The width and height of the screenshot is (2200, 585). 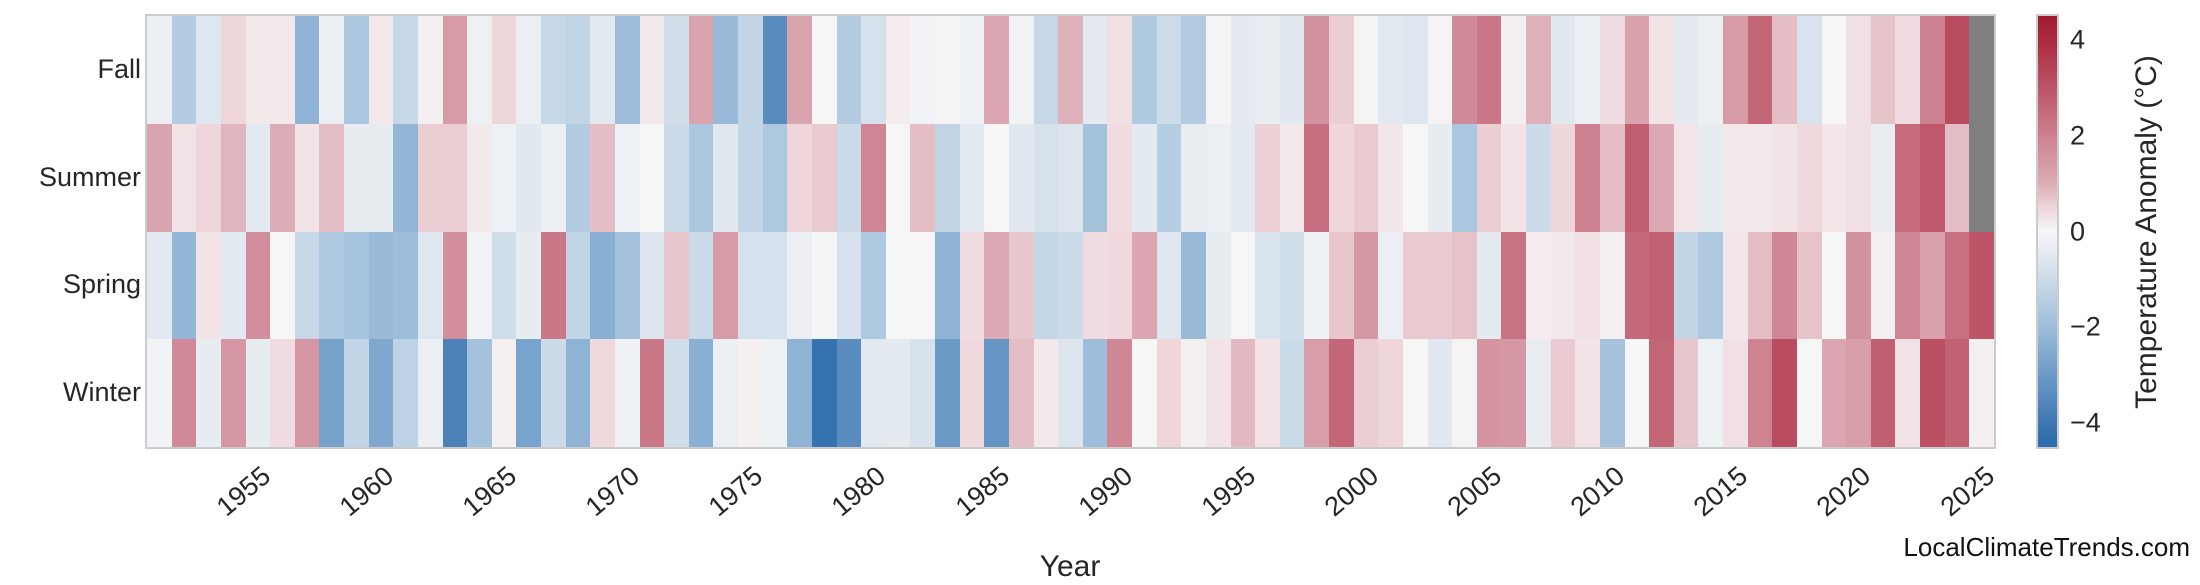 I want to click on x-tick-label-1955: 1955, so click(x=243, y=491).